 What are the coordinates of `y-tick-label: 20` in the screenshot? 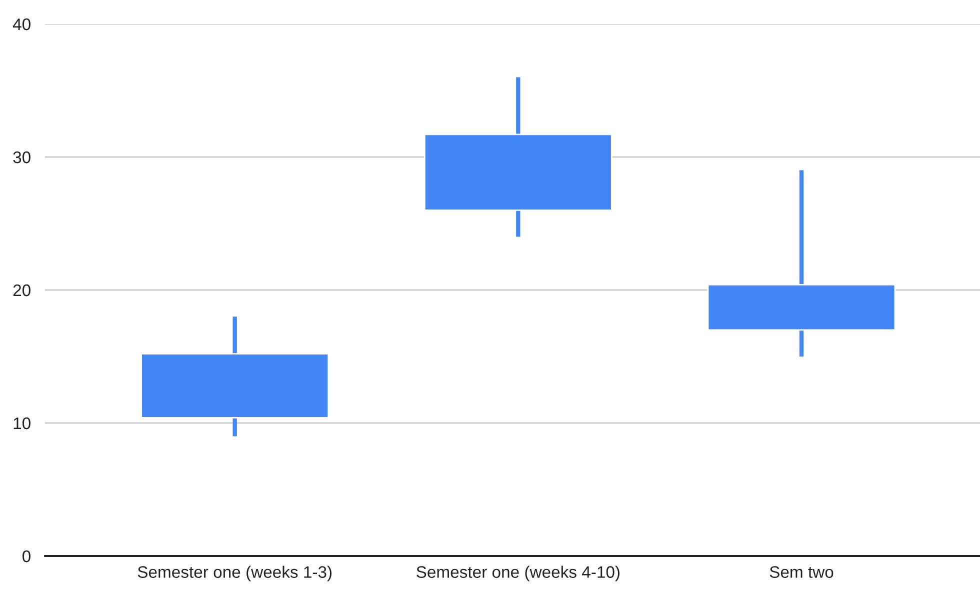 It's located at (21, 290).